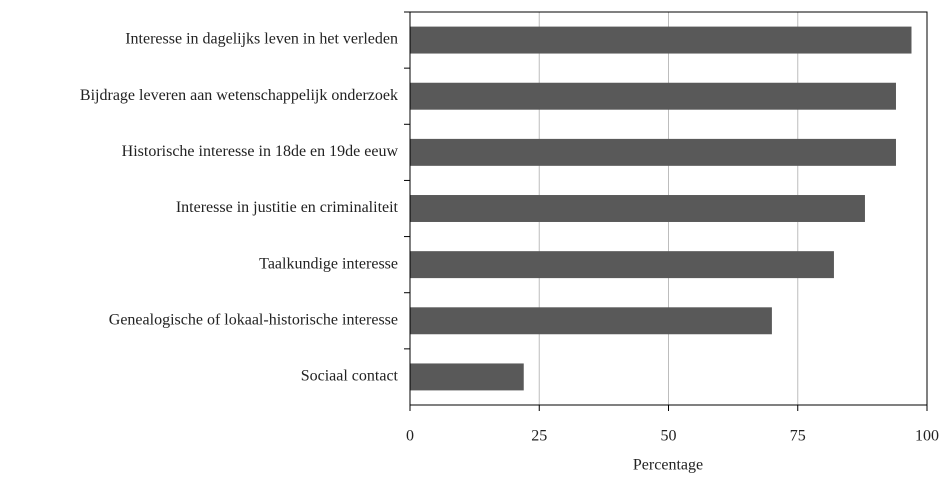 Image resolution: width=944 pixels, height=478 pixels. I want to click on x-tick-label: 25, so click(539, 436).